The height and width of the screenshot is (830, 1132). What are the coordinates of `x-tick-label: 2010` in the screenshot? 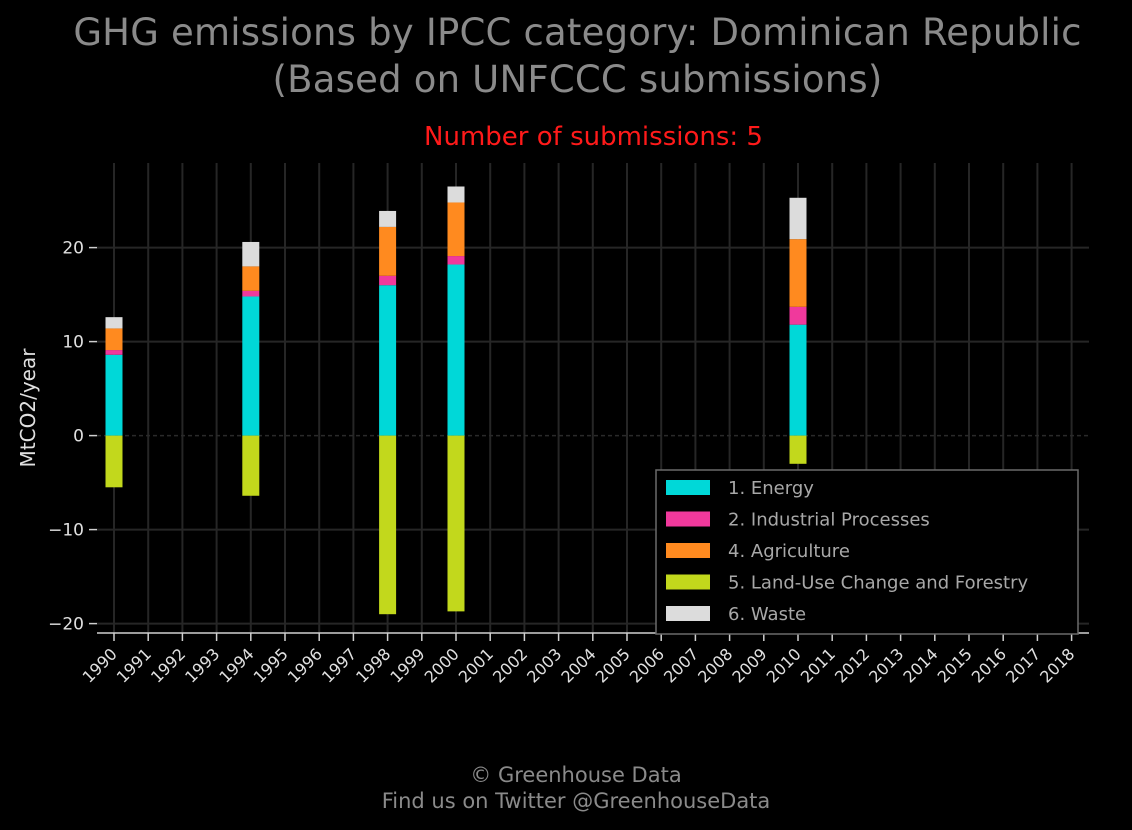 It's located at (784, 665).